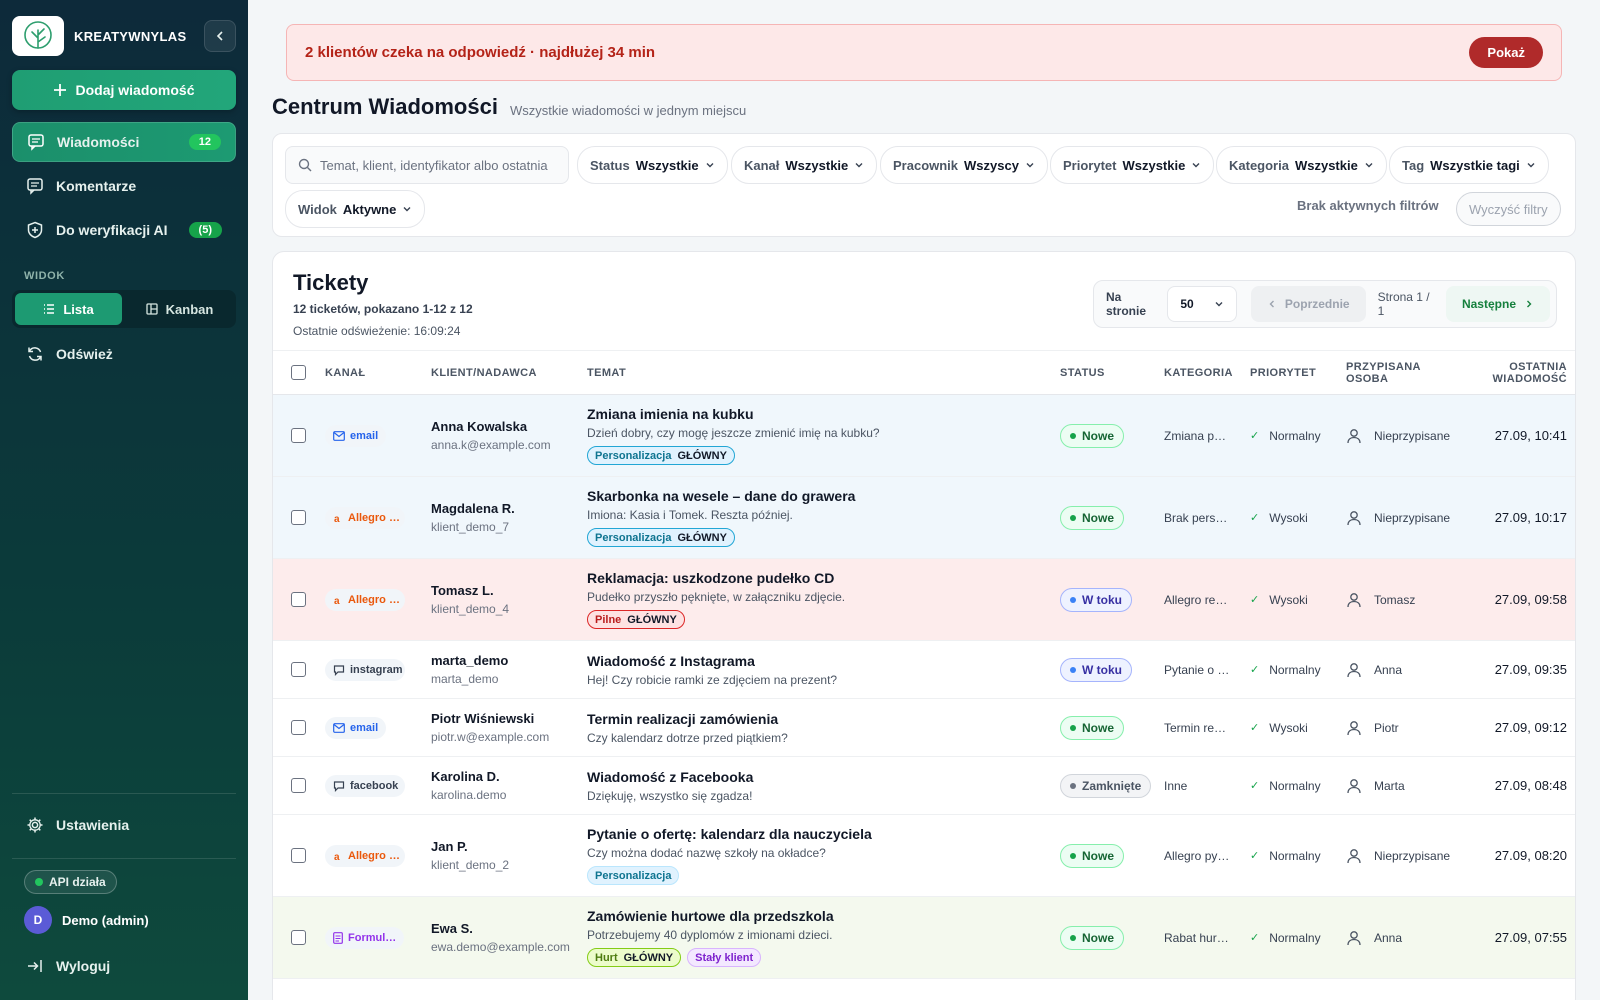 The width and height of the screenshot is (1600, 1000). What do you see at coordinates (124, 309) in the screenshot?
I see `view-switch: Lista Kanban` at bounding box center [124, 309].